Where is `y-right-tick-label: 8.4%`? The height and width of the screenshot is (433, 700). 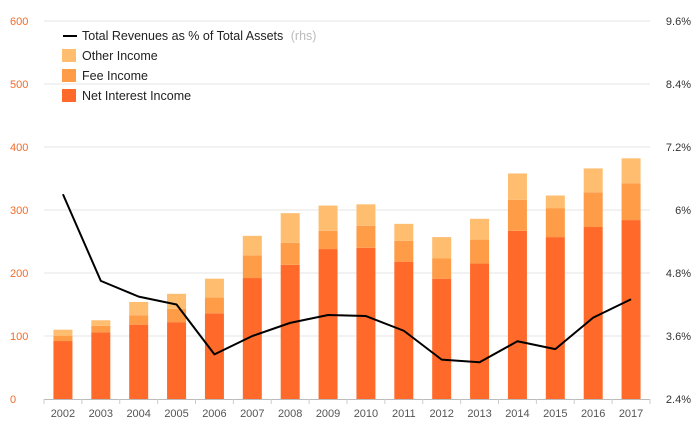 y-right-tick-label: 8.4% is located at coordinates (678, 85).